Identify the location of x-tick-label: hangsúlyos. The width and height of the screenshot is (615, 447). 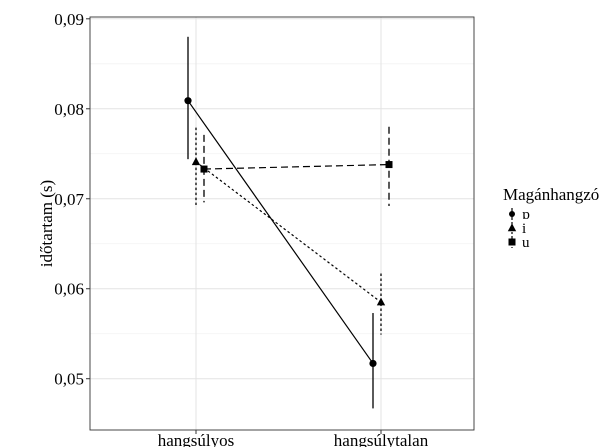
(196, 439).